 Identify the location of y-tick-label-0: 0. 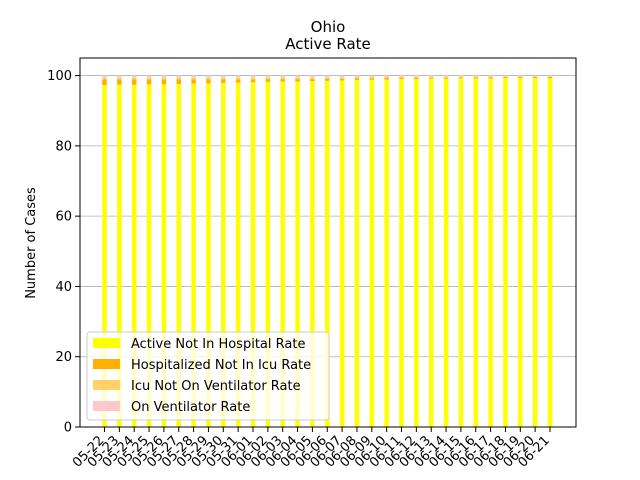
(68, 428).